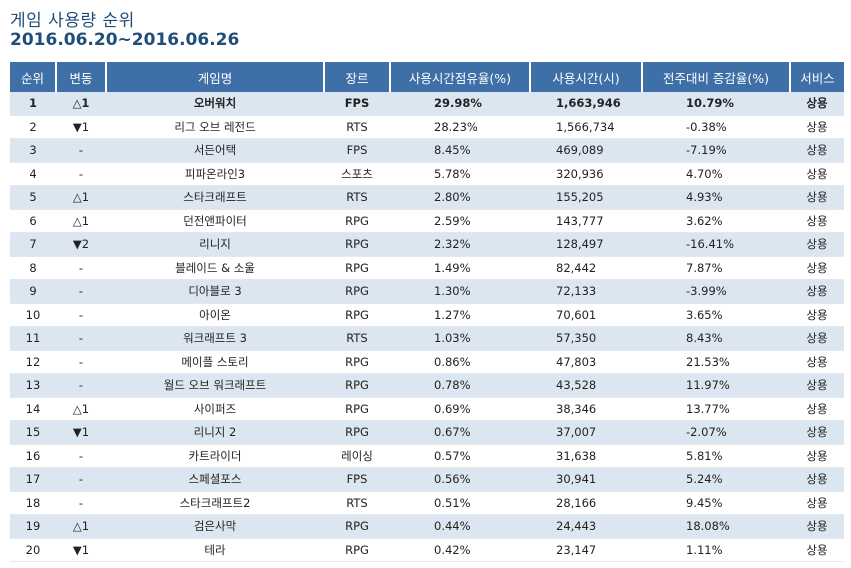 This screenshot has height=568, width=851. What do you see at coordinates (586, 456) in the screenshot?
I see `cell-hours: 31,638` at bounding box center [586, 456].